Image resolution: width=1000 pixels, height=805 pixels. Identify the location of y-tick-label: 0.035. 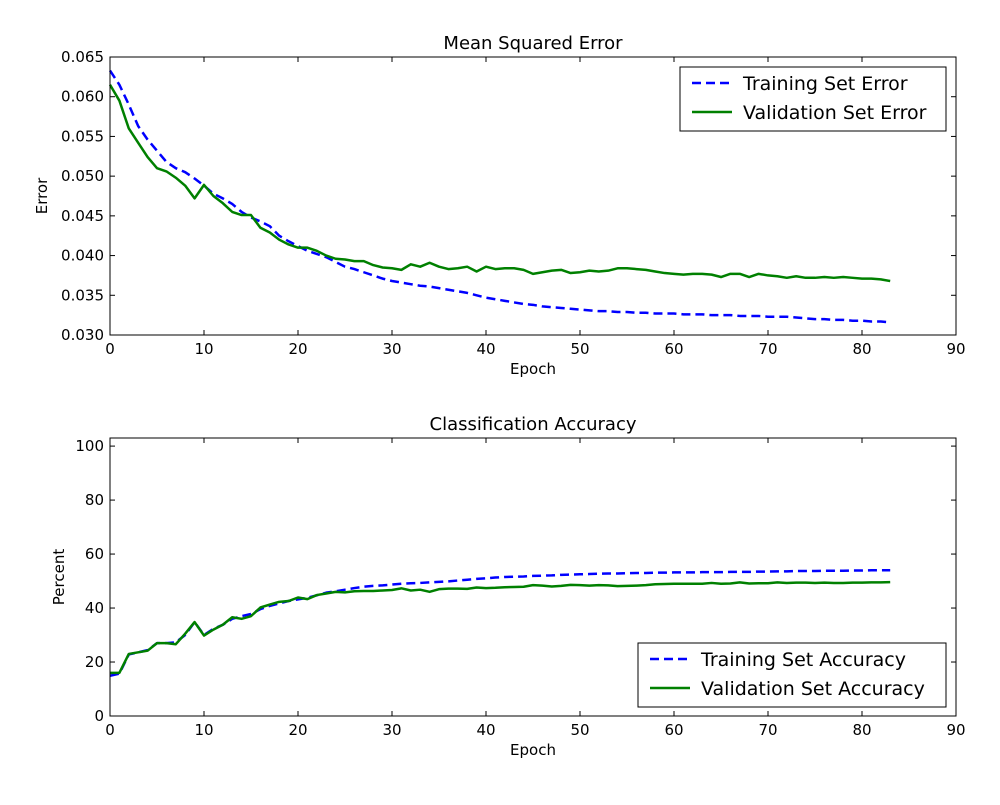
(82, 295).